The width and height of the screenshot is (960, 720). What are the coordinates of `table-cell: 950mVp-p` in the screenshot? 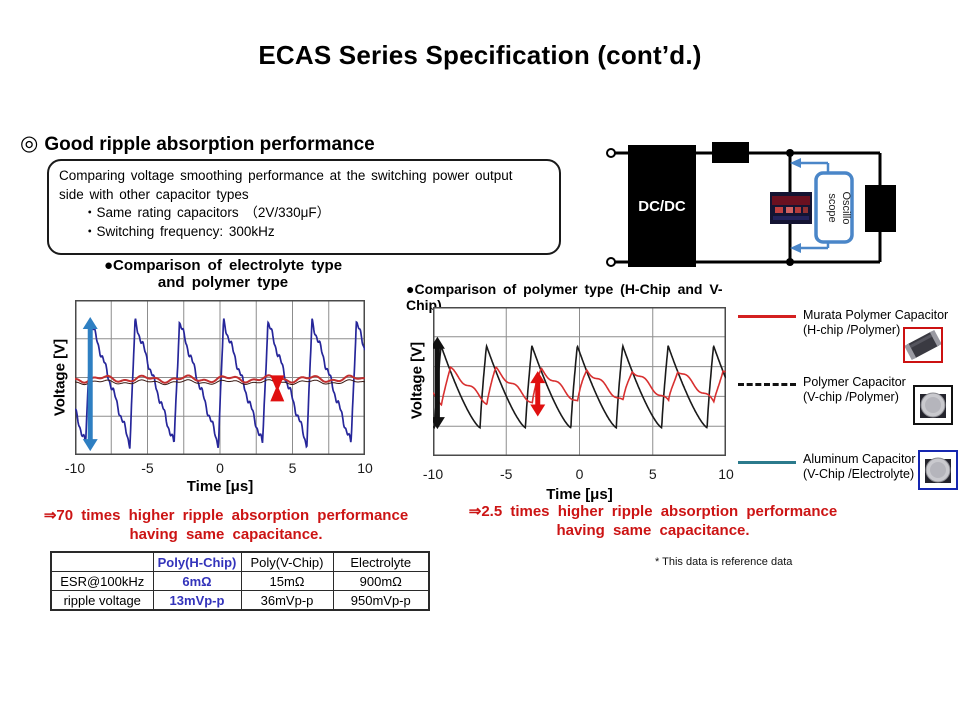 It's located at (381, 600).